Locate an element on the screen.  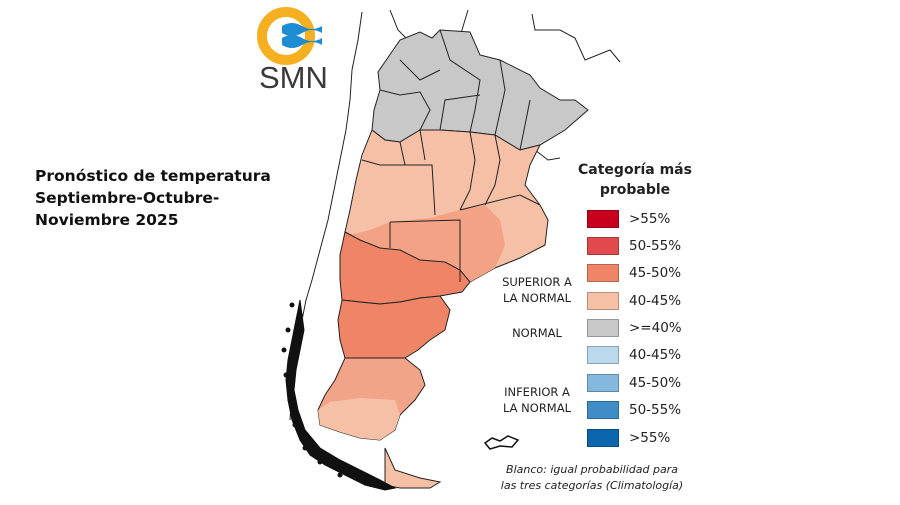
chile-archipelago is located at coordinates (339, 395).